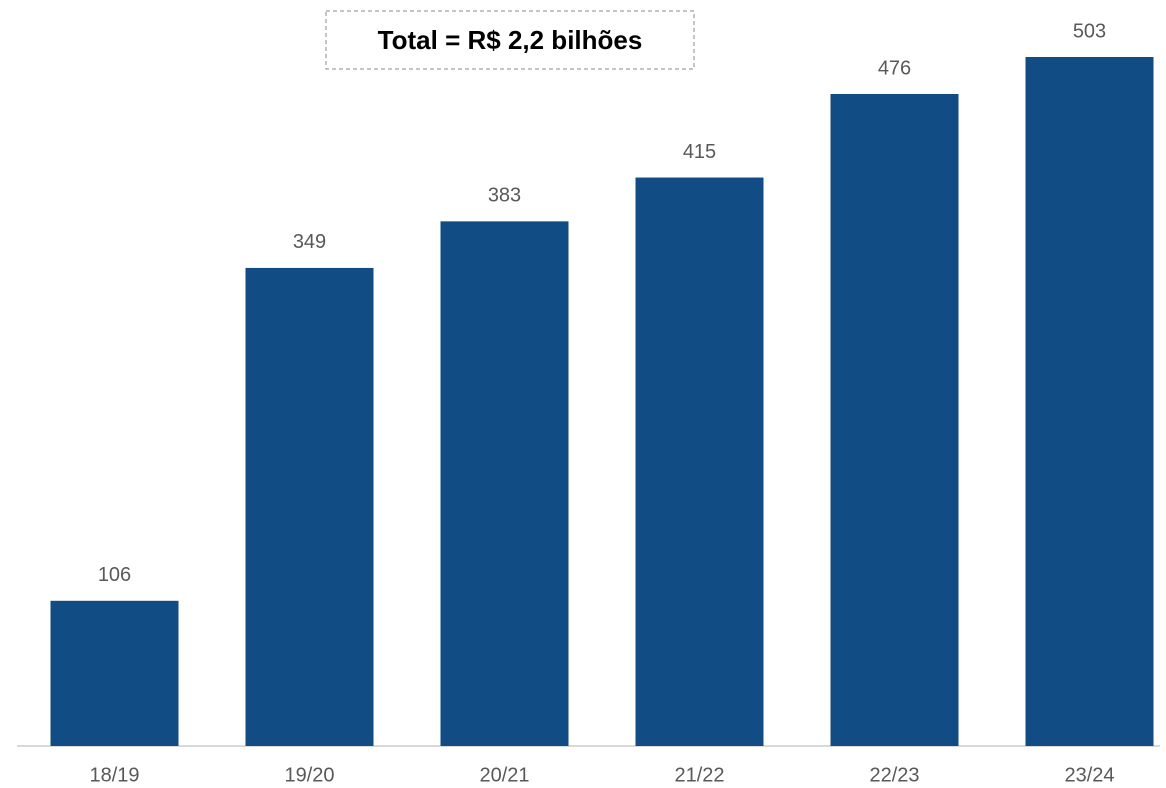 Image resolution: width=1166 pixels, height=788 pixels. Describe the element at coordinates (504, 196) in the screenshot. I see `data-label: 383` at that location.